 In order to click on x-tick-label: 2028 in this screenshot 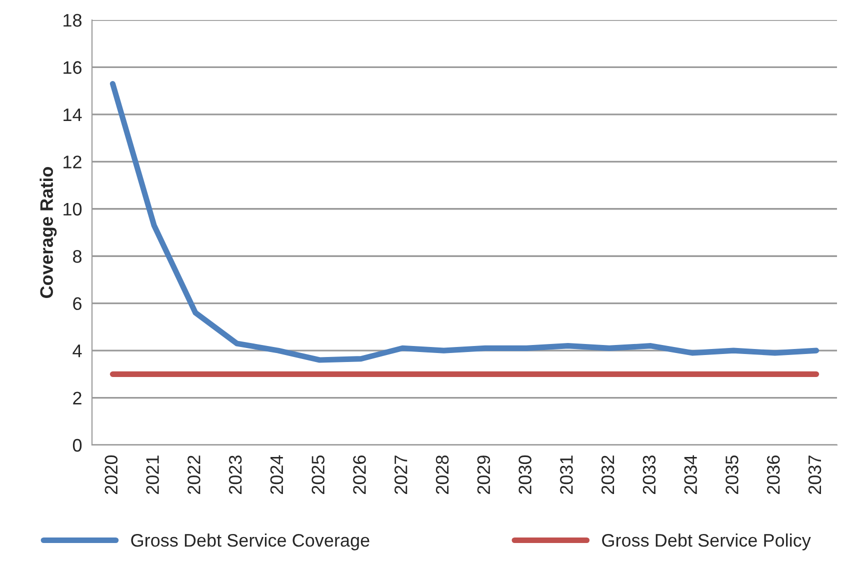, I will do `click(442, 475)`.